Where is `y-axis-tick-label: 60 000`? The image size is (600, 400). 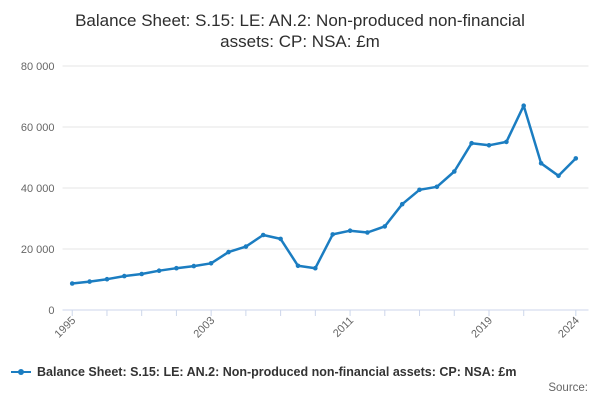 y-axis-tick-label: 60 000 is located at coordinates (38, 128).